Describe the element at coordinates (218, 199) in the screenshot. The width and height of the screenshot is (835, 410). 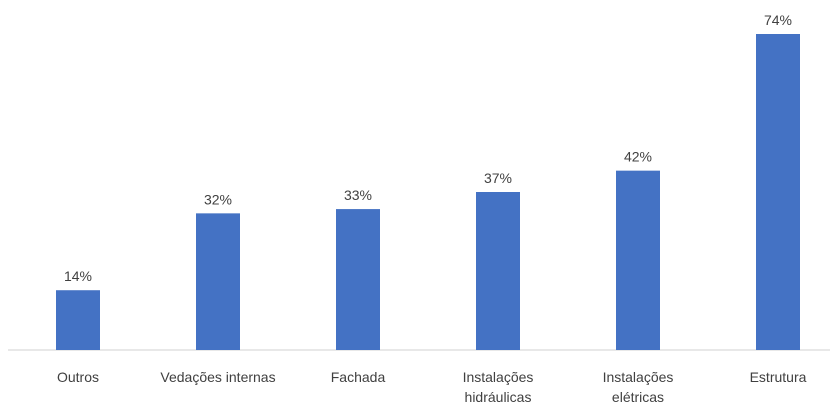
I see `data-label-1: 32%` at that location.